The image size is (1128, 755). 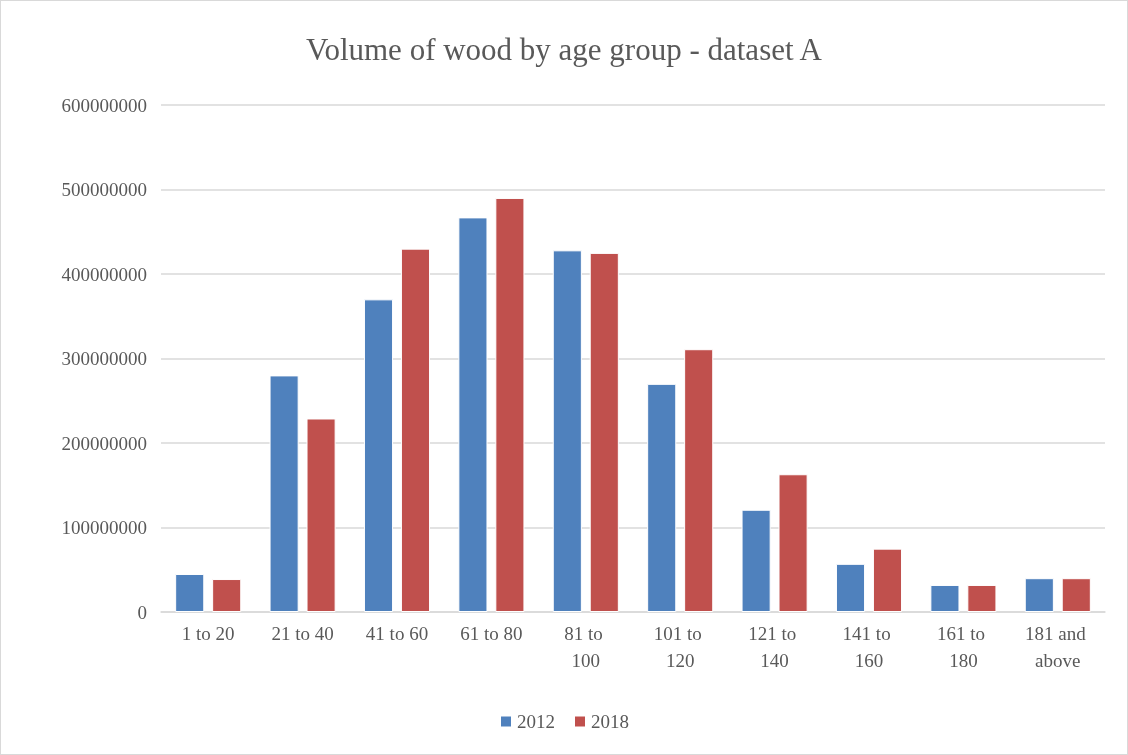 I want to click on chart-title: Volume of wood by age group - dataset A, so click(x=564, y=49).